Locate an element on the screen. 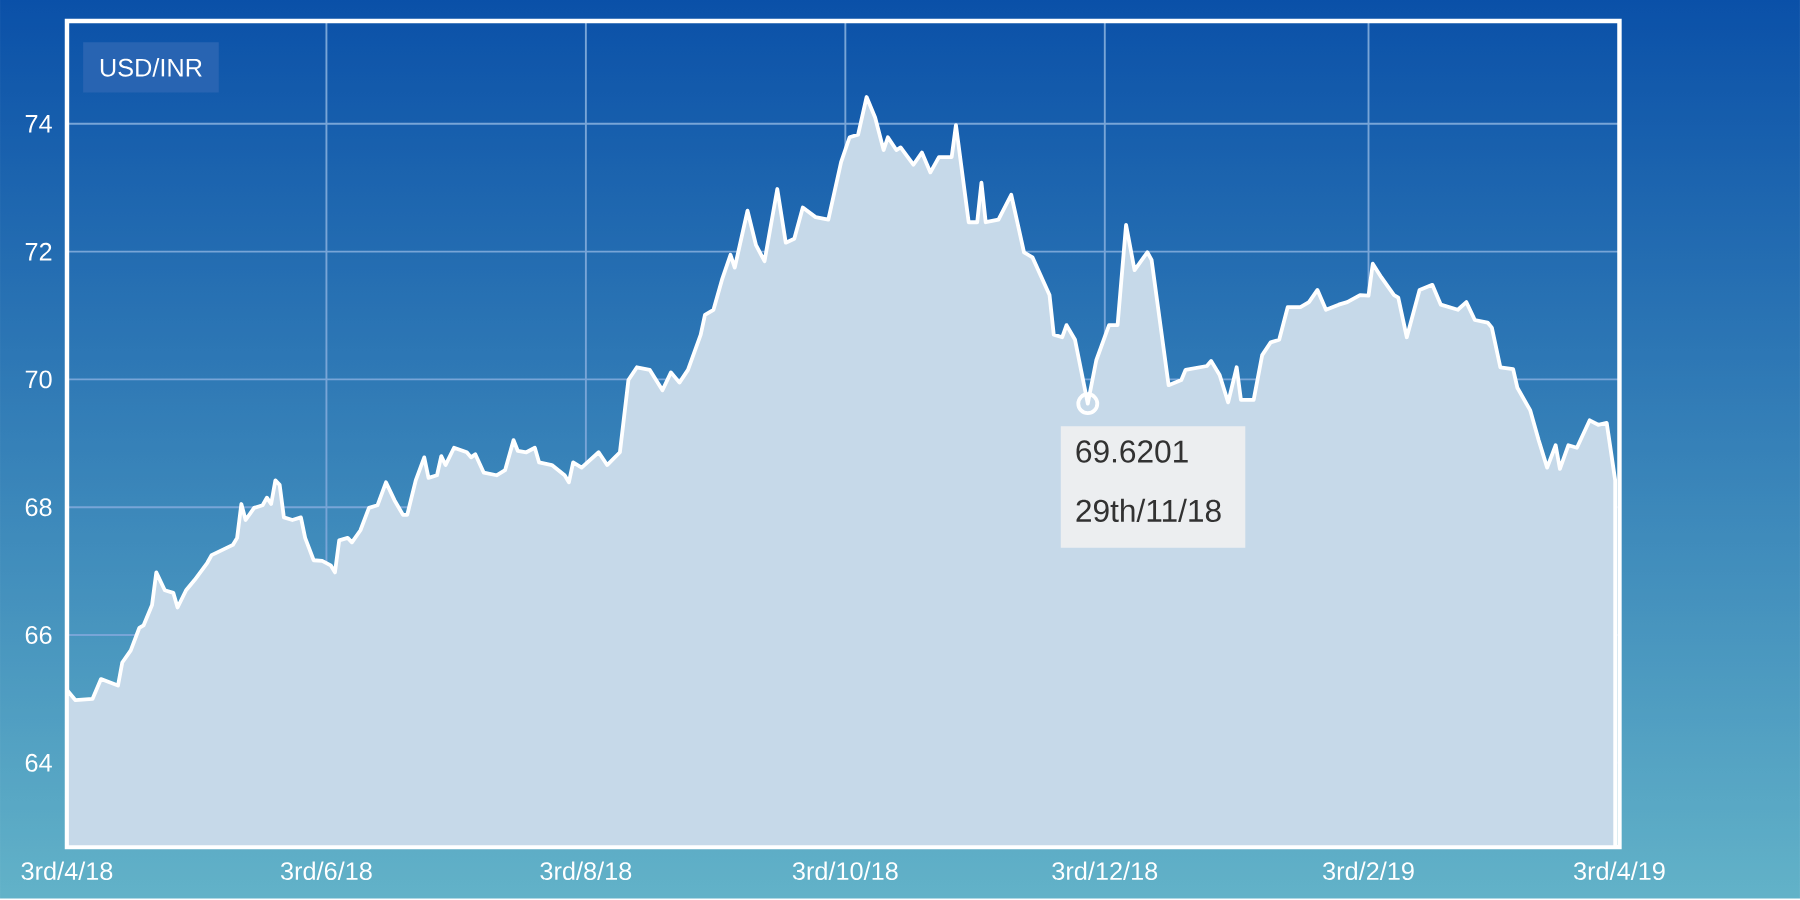  y-tick-label: 72 is located at coordinates (38, 251).